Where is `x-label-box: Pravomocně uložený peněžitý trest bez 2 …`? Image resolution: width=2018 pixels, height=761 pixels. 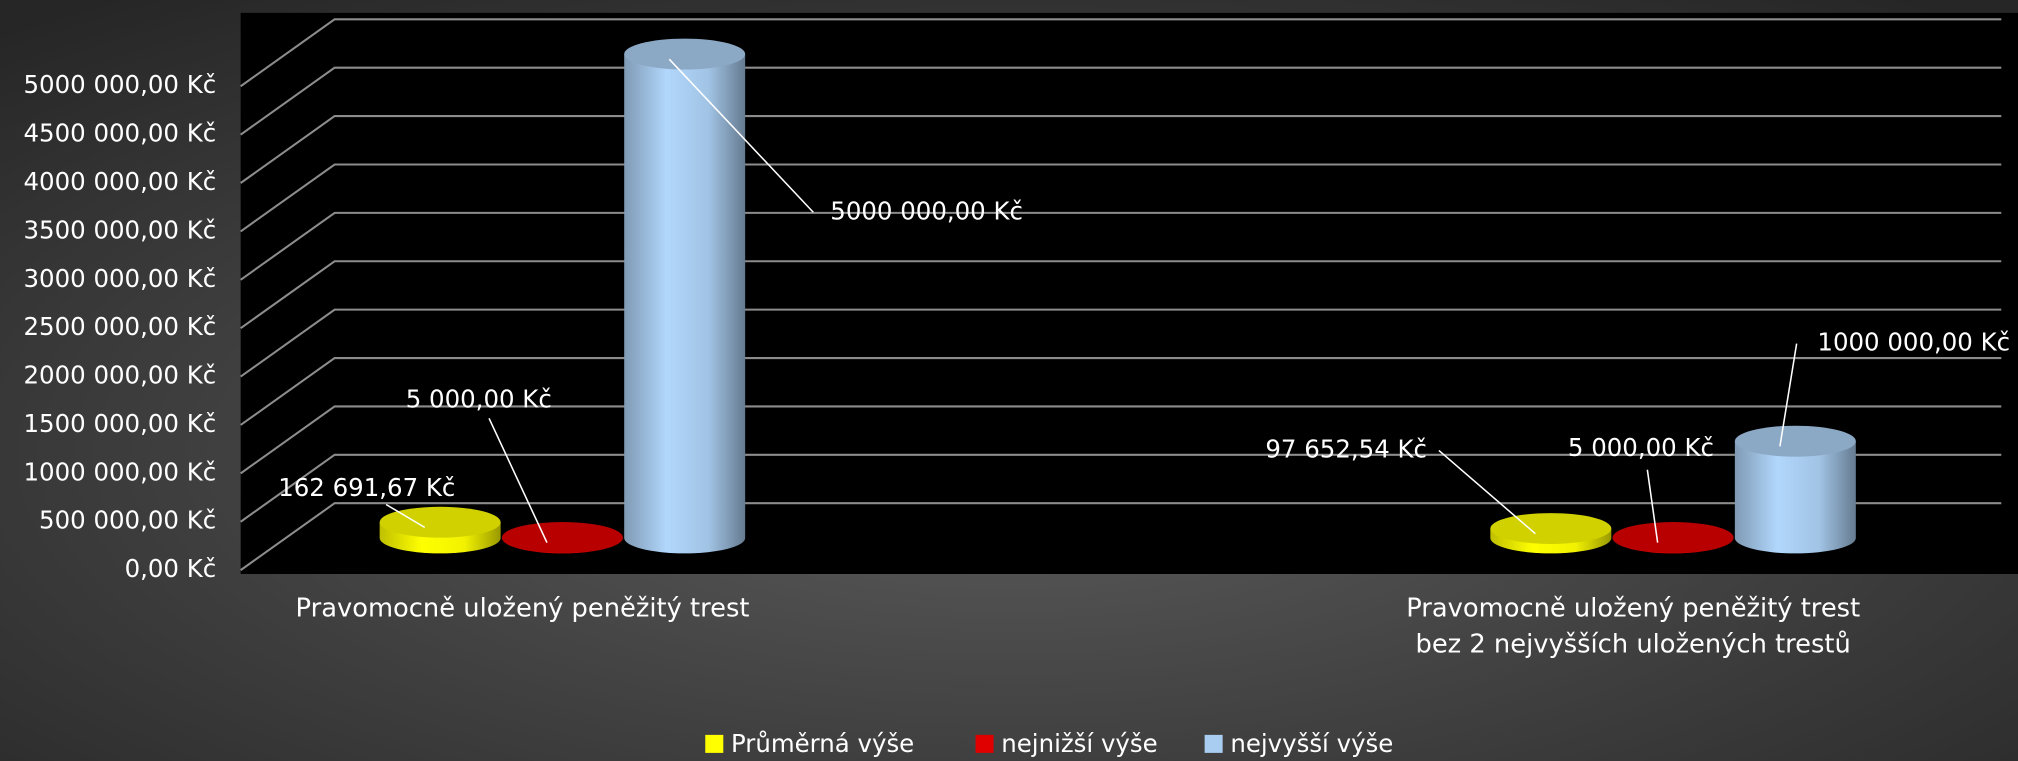 x-label-box: Pravomocně uložený peněžitý trest bez 2 … is located at coordinates (1633, 625).